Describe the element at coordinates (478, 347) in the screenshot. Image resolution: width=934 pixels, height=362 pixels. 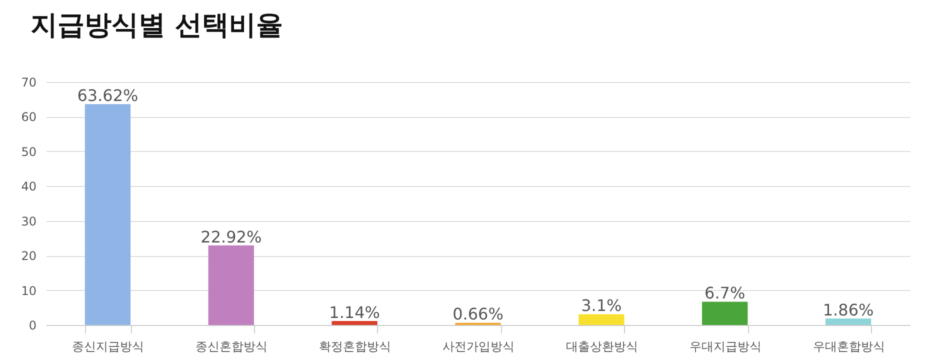
I see `x-tick-label: 사전가입방식` at that location.